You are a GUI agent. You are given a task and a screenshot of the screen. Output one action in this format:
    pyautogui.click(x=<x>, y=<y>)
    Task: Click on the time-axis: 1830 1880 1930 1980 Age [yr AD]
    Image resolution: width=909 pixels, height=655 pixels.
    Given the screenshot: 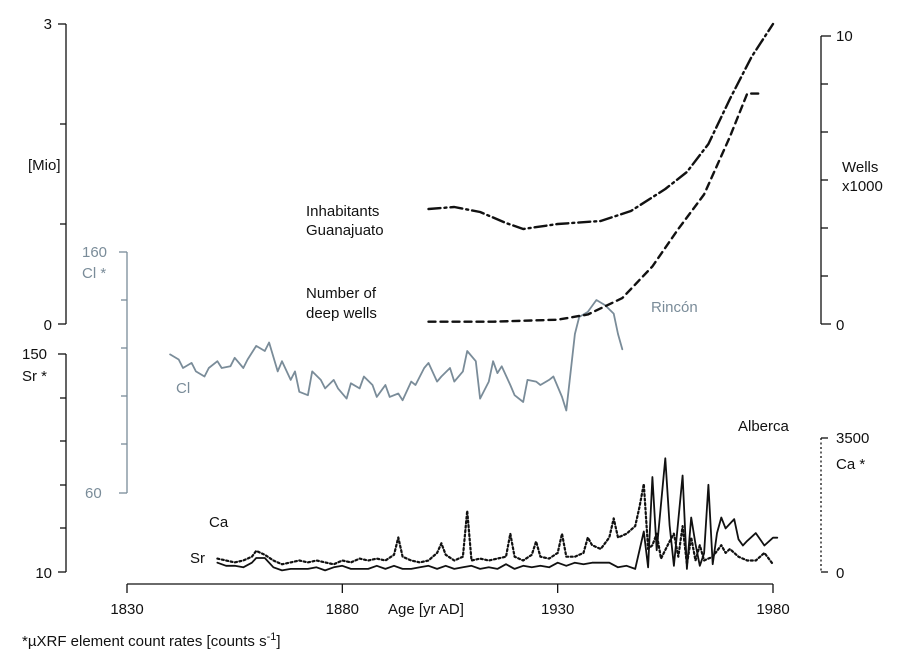 What is the action you would take?
    pyautogui.click(x=450, y=600)
    